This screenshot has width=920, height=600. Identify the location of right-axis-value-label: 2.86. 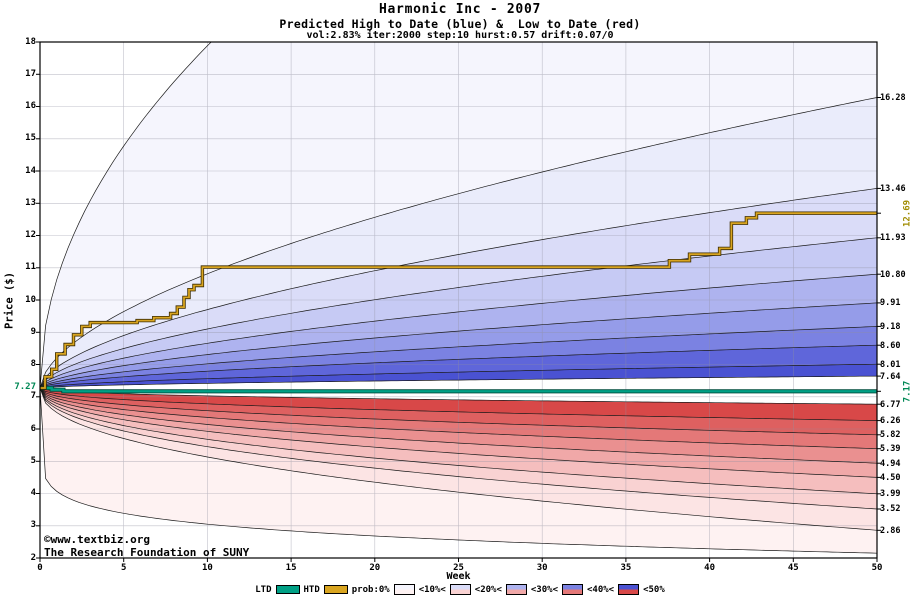
(890, 530).